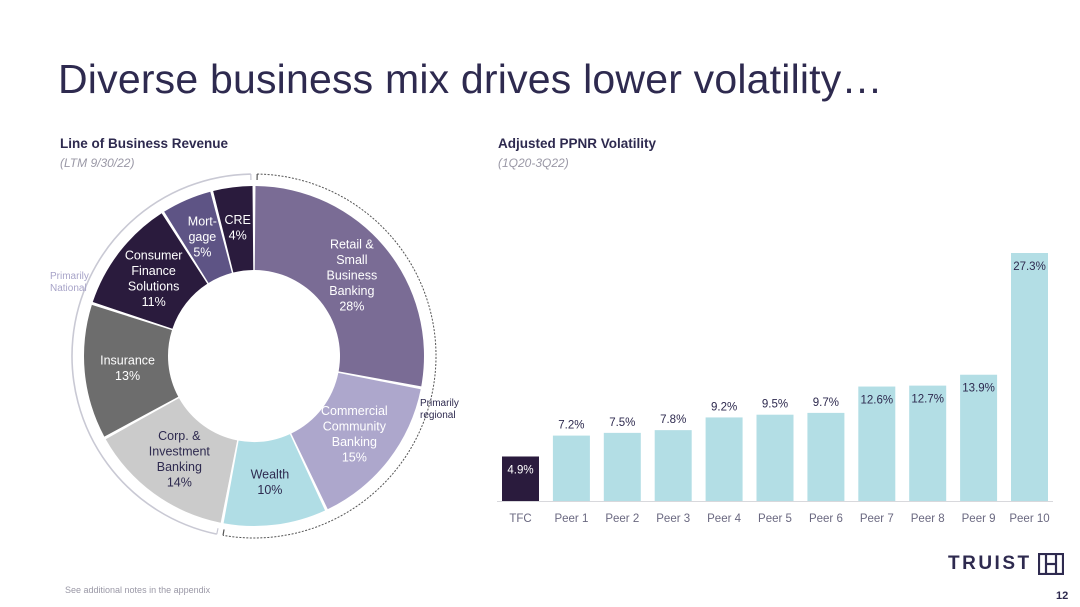  Describe the element at coordinates (826, 519) in the screenshot. I see `bar-category-label: Peer 6` at that location.